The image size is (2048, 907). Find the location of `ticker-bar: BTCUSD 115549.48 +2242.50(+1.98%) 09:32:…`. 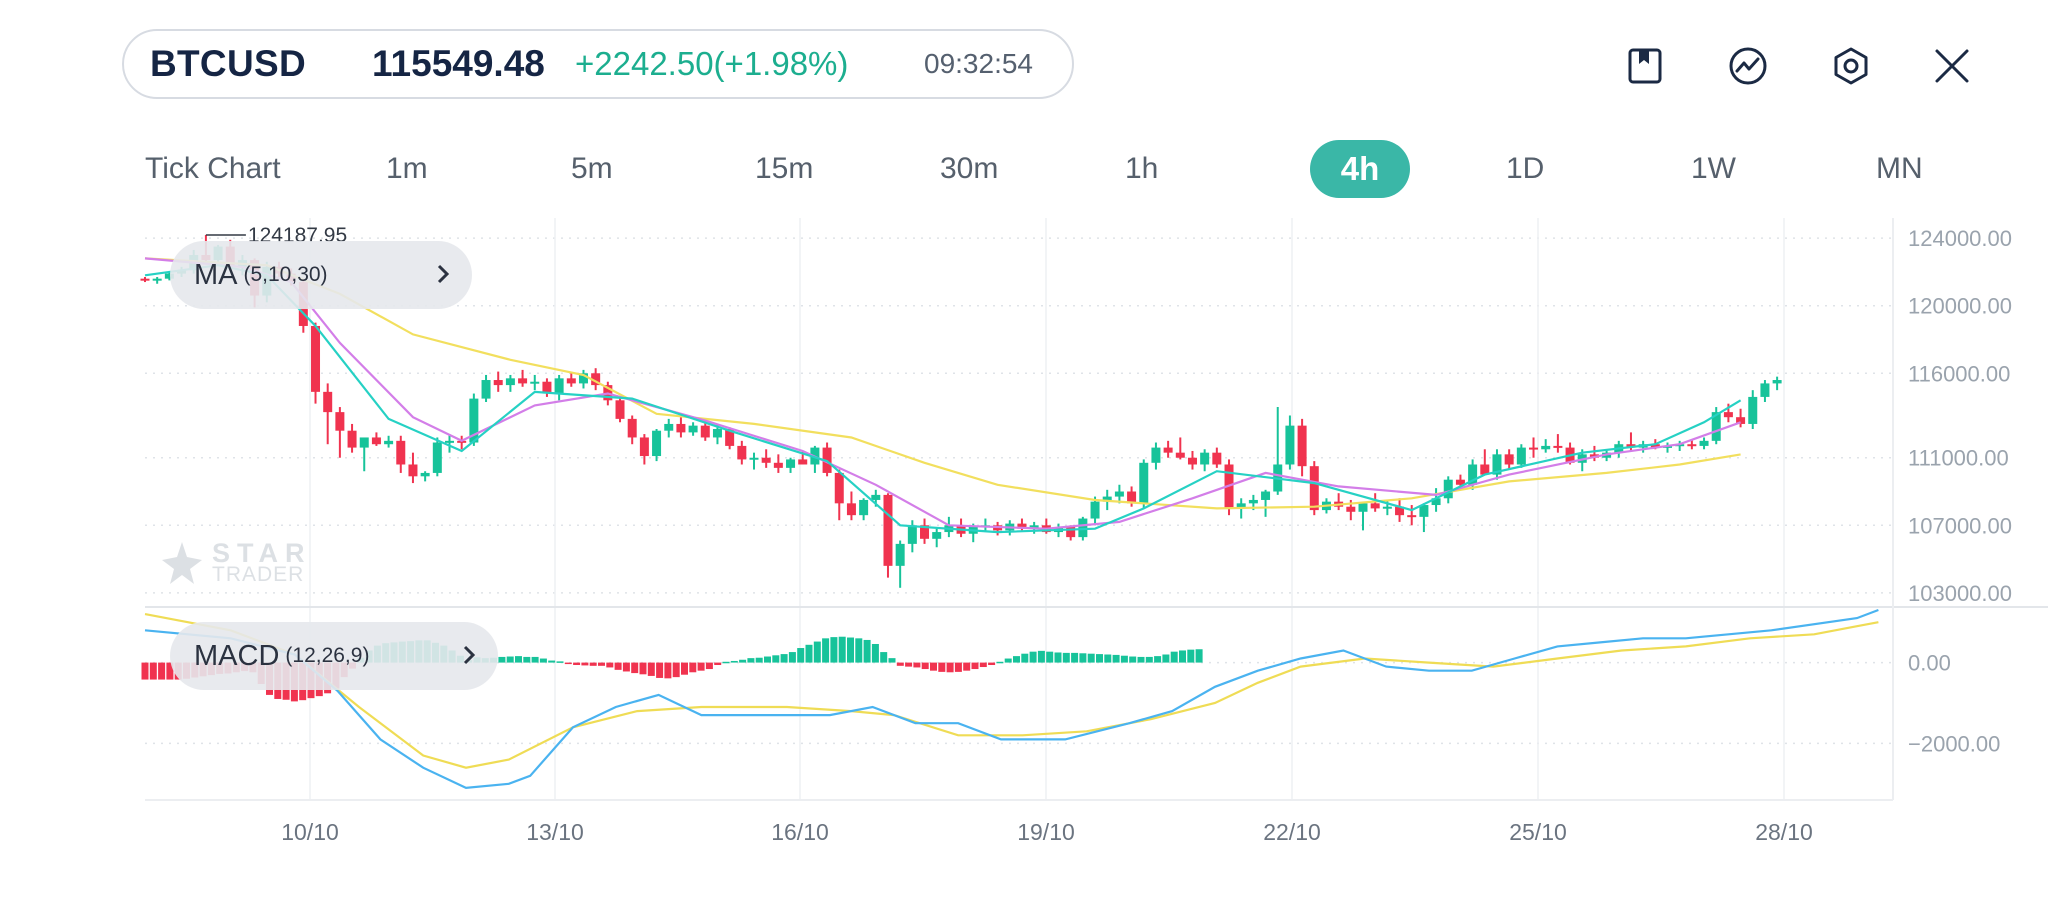

ticker-bar: BTCUSD 115549.48 +2242.50(+1.98%) 09:32:… is located at coordinates (598, 64).